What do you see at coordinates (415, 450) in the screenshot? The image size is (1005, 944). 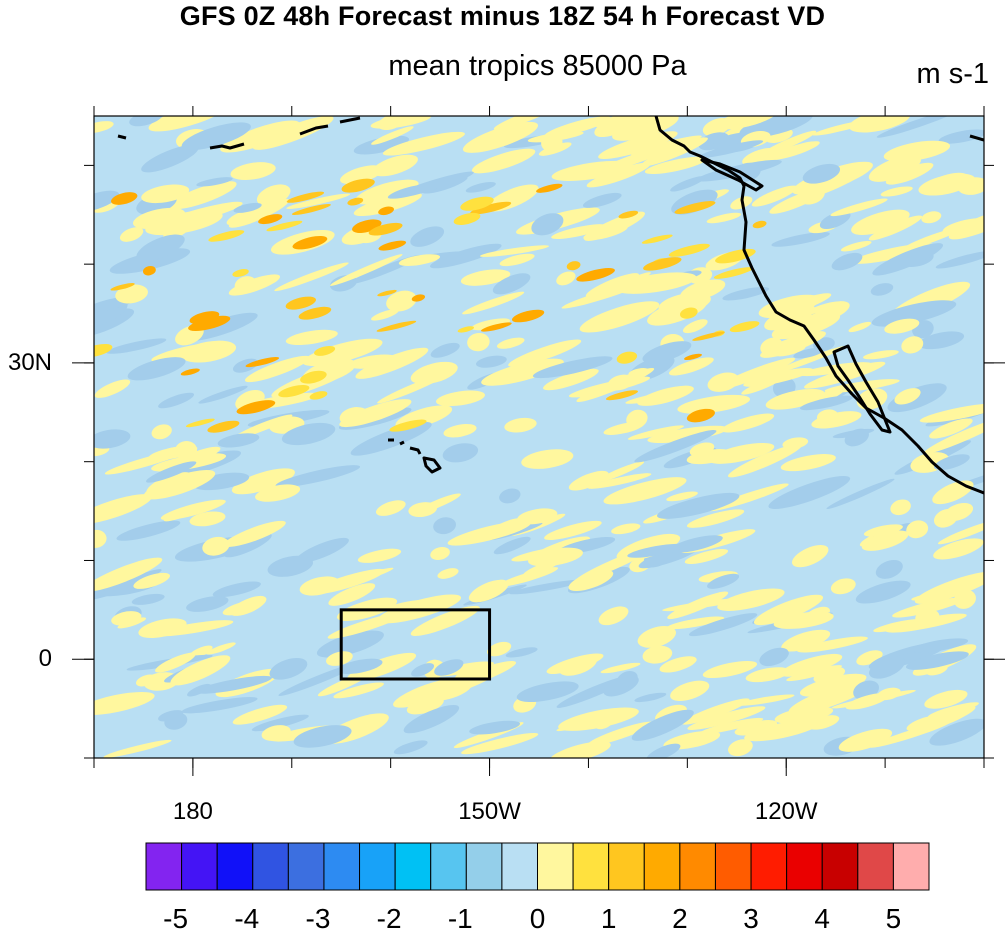 I see `hawaii-maui` at bounding box center [415, 450].